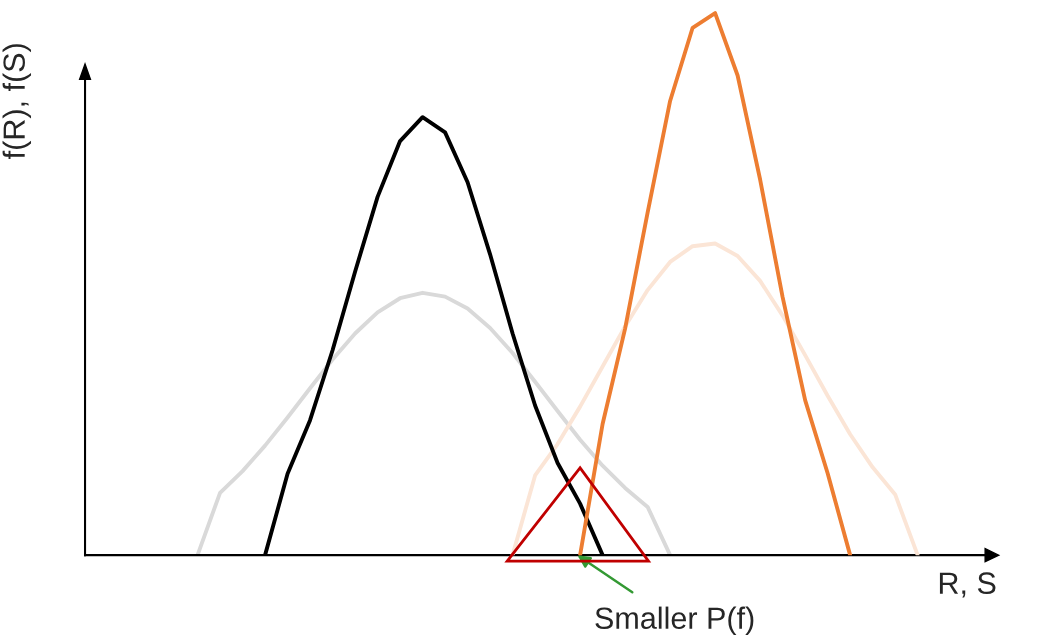 Image resolution: width=1037 pixels, height=644 pixels. What do you see at coordinates (967, 585) in the screenshot?
I see `x-axis-title: R, S` at bounding box center [967, 585].